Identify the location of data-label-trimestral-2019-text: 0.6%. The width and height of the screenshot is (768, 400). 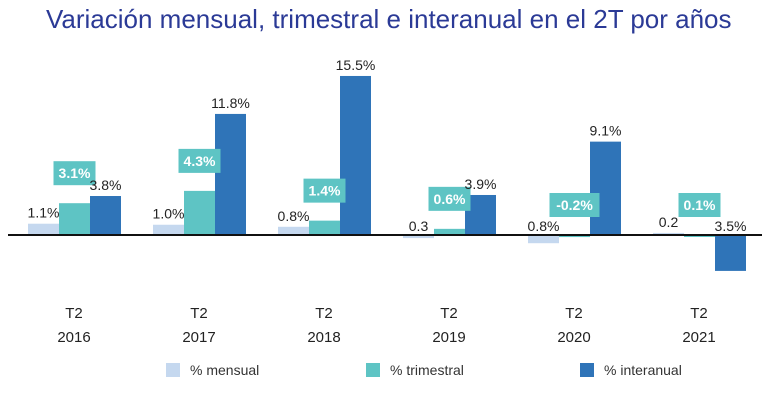
(450, 199).